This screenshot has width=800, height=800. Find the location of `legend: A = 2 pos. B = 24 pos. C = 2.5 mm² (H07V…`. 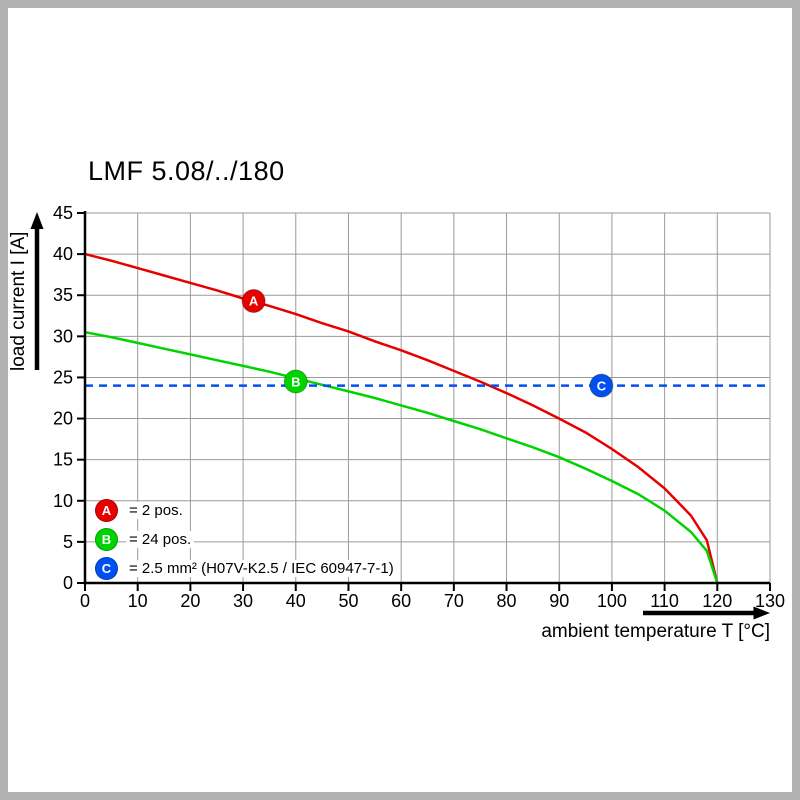

legend: A = 2 pos. B = 24 pos. C = 2.5 mm² (H07V… is located at coordinates (246, 539).